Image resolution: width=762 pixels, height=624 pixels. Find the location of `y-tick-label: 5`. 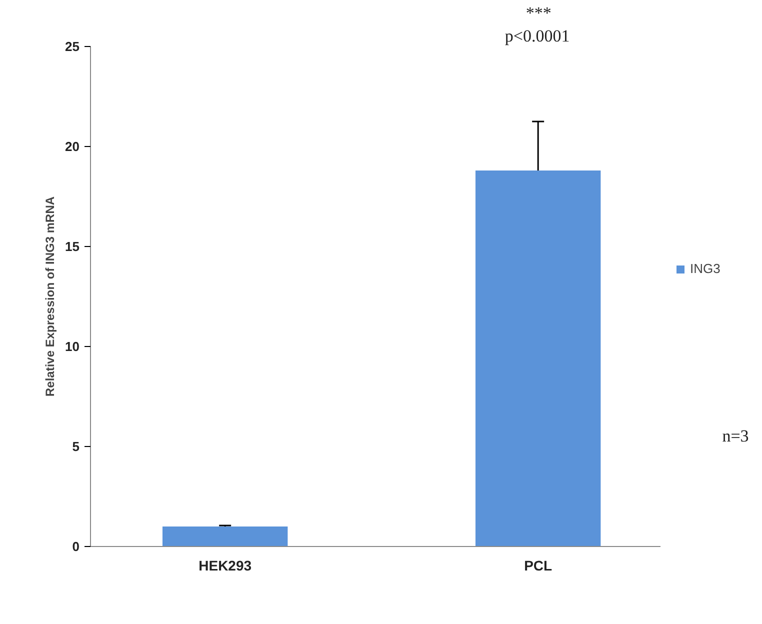

y-tick-label: 5 is located at coordinates (76, 446).